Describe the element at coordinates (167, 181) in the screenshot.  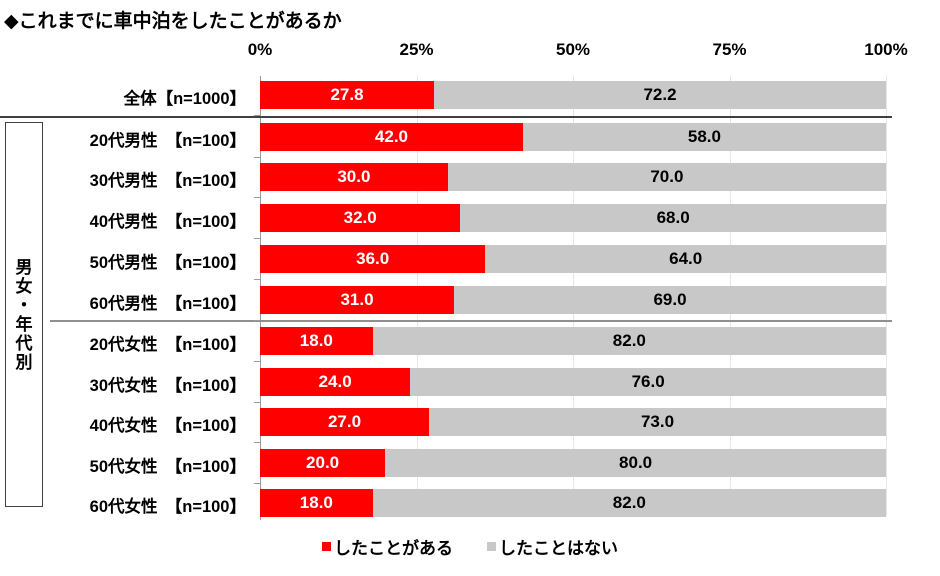
I see `row-label: 30代男性 【n=100】` at that location.